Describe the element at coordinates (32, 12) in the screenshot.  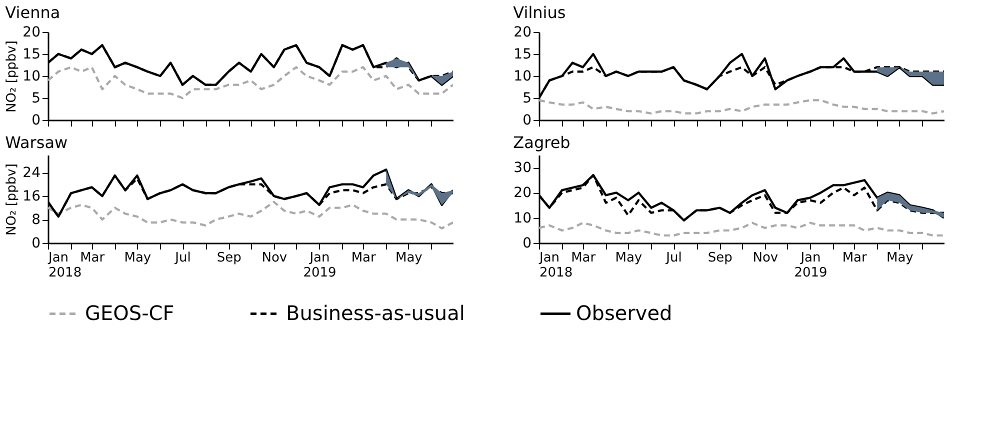
I see `chart-title: Vienna` at that location.